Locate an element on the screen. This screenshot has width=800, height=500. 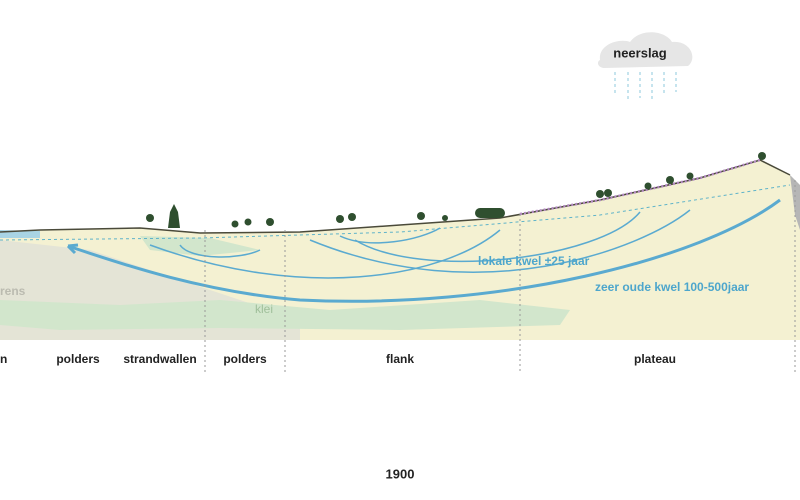
zone-label: plateau is located at coordinates (655, 359).